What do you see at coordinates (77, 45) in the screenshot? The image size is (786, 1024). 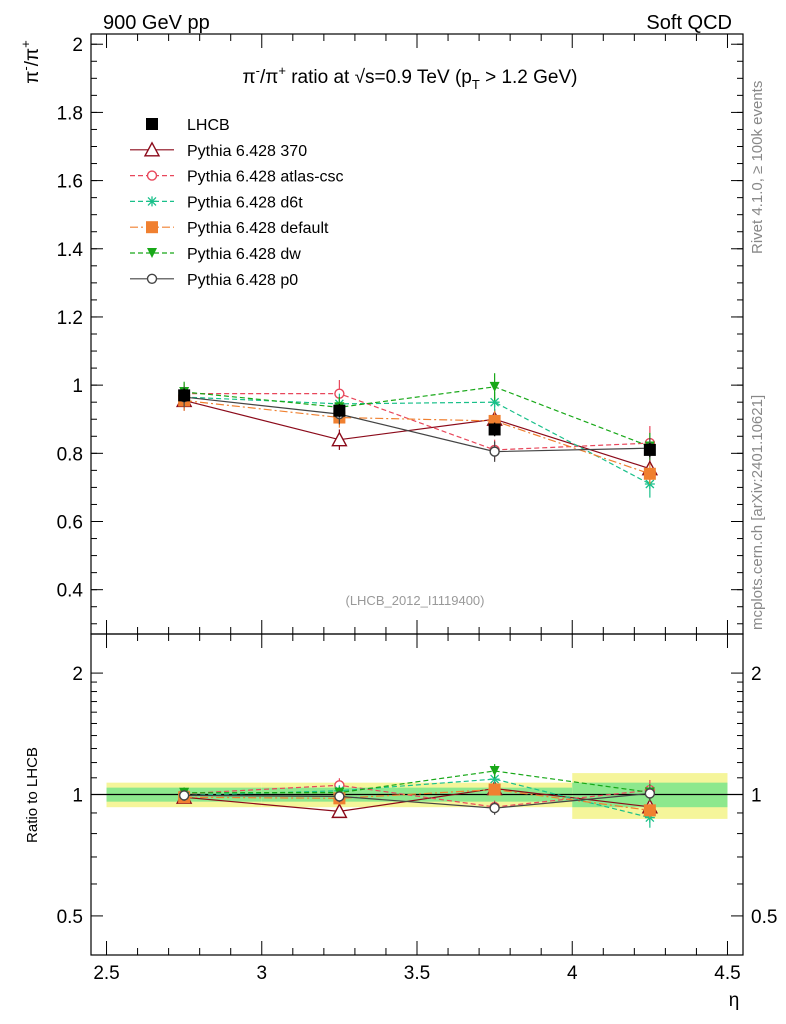 I see `y-tick-label: 2` at bounding box center [77, 45].